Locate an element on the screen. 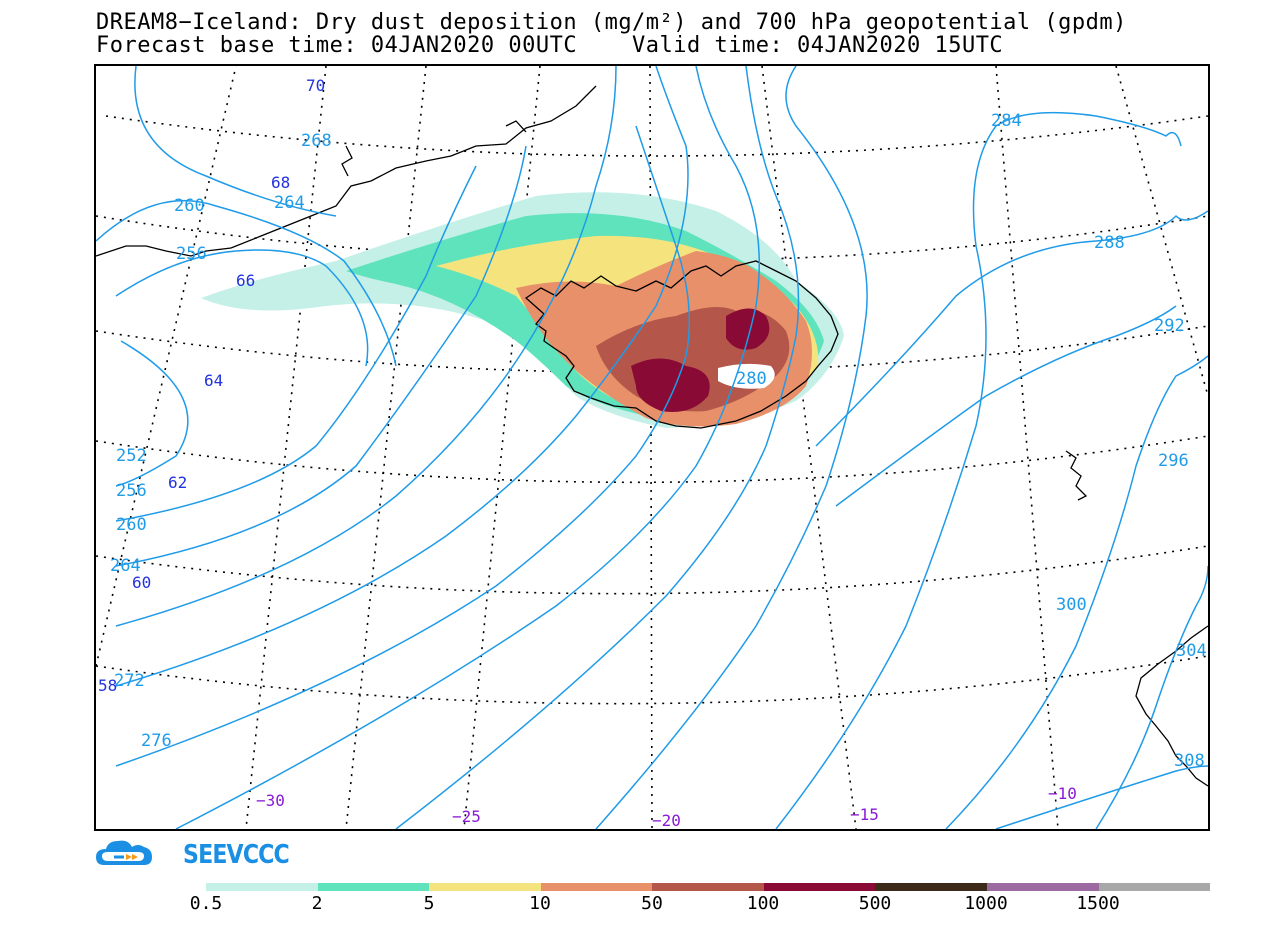  colorbar-label: 100 is located at coordinates (763, 903).